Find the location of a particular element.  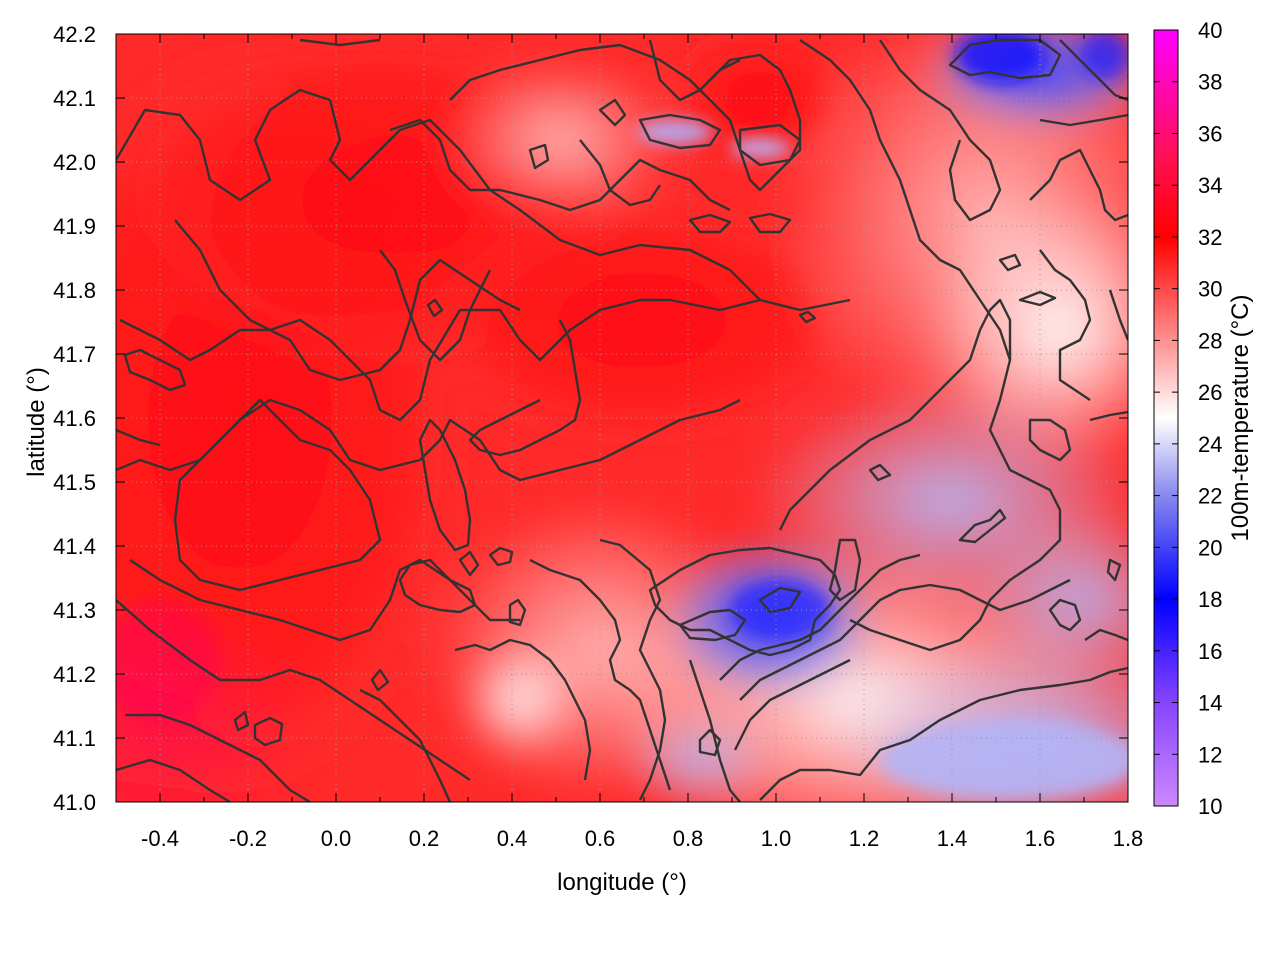

colorbar-tick-label: 36 is located at coordinates (1210, 133).